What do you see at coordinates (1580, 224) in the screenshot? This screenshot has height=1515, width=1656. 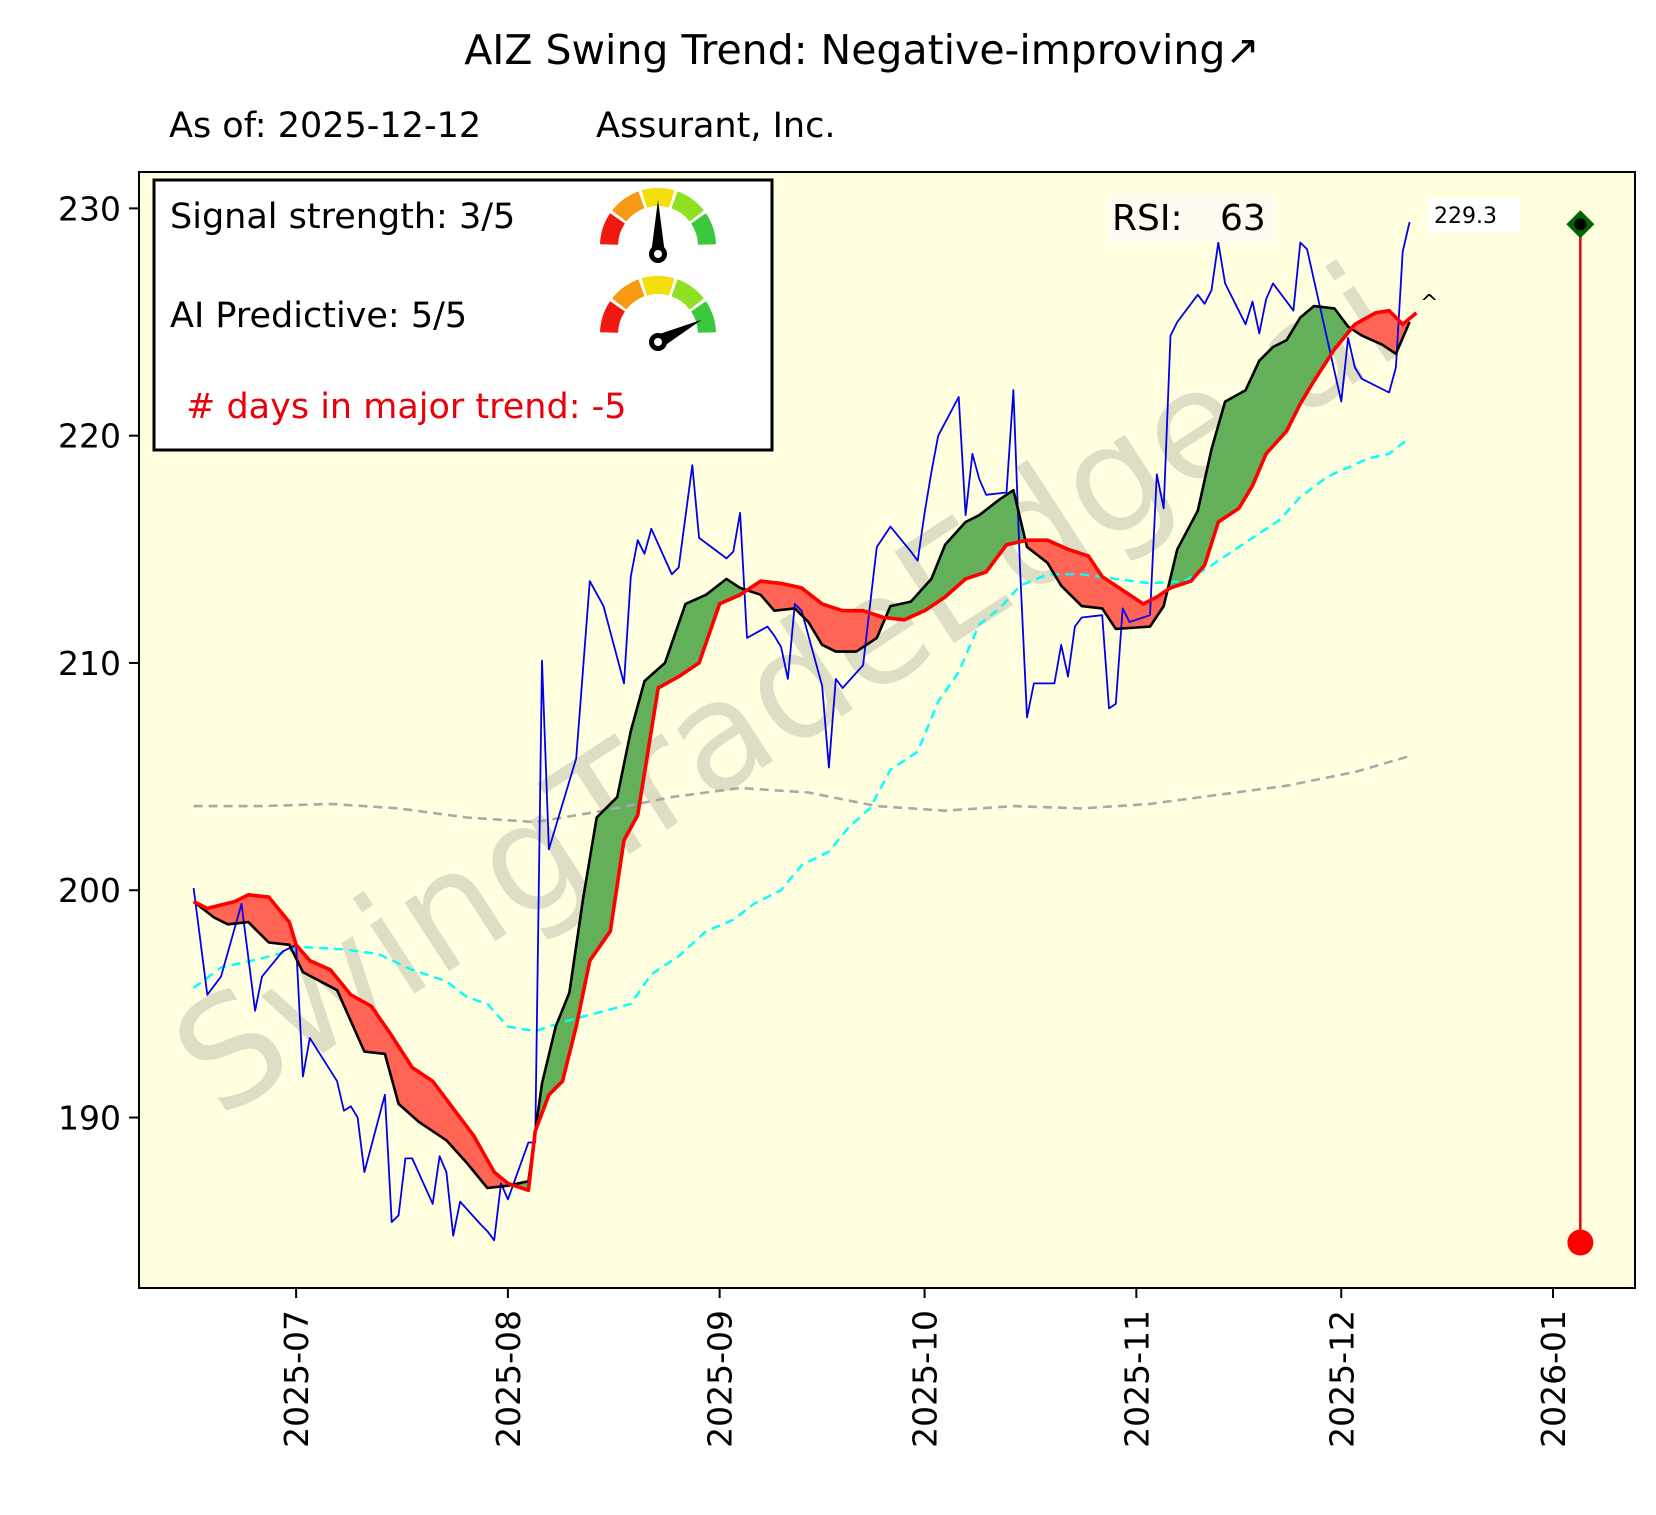 I see `projection-high-dot` at bounding box center [1580, 224].